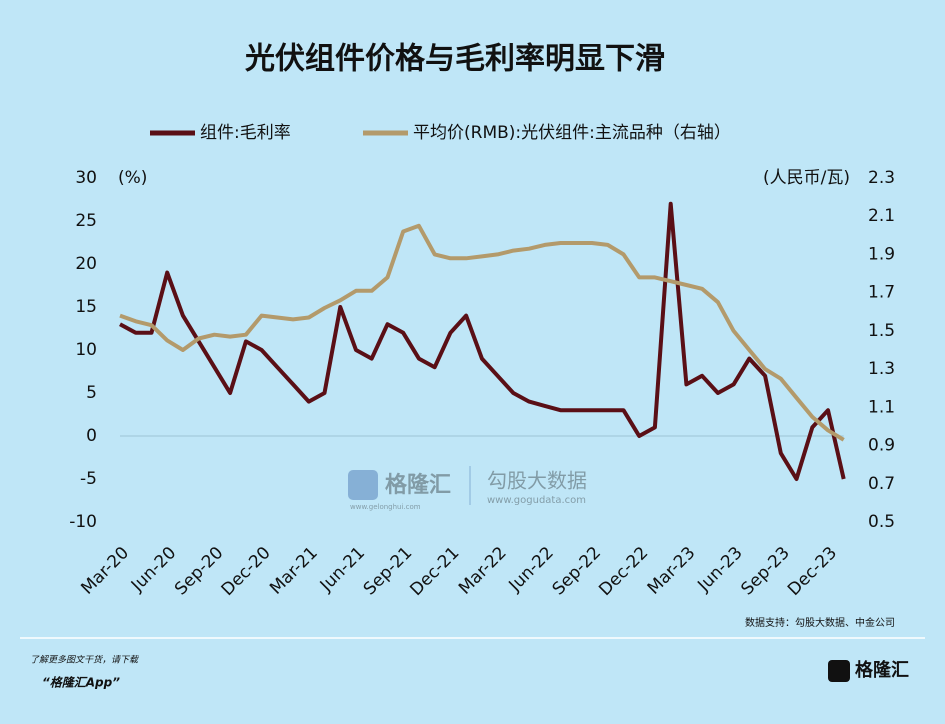 The width and height of the screenshot is (945, 724). Describe the element at coordinates (86, 350) in the screenshot. I see `y-tick-label: 10` at that location.